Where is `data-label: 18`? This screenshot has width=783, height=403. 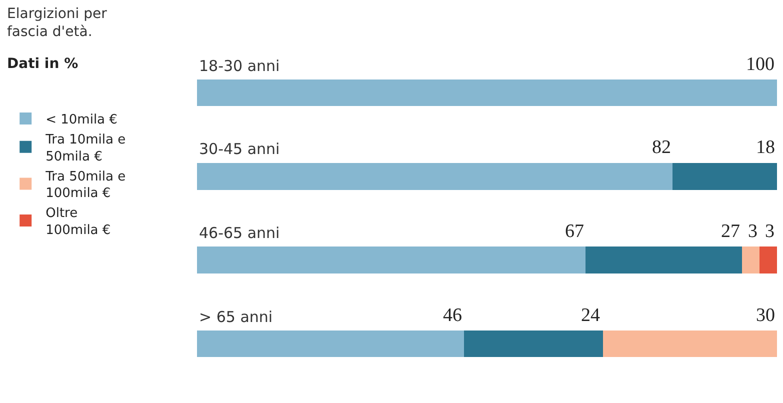
data-label: 18 is located at coordinates (765, 147).